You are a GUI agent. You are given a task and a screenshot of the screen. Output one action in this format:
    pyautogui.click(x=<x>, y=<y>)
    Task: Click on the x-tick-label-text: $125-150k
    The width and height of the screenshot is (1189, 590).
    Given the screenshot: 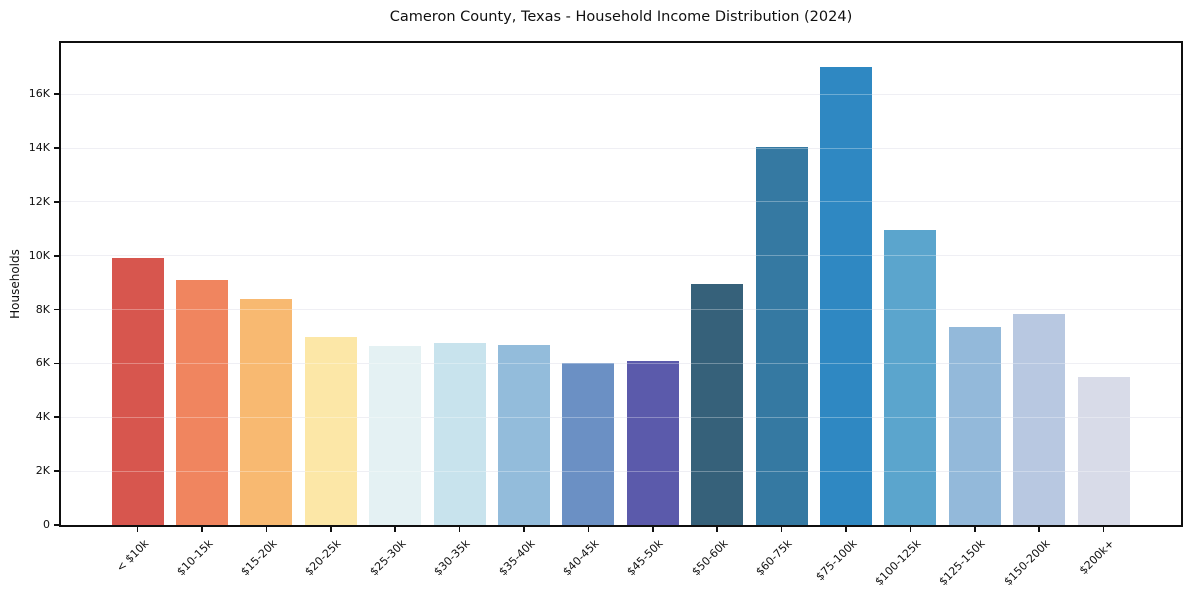 What is the action you would take?
    pyautogui.click(x=962, y=563)
    